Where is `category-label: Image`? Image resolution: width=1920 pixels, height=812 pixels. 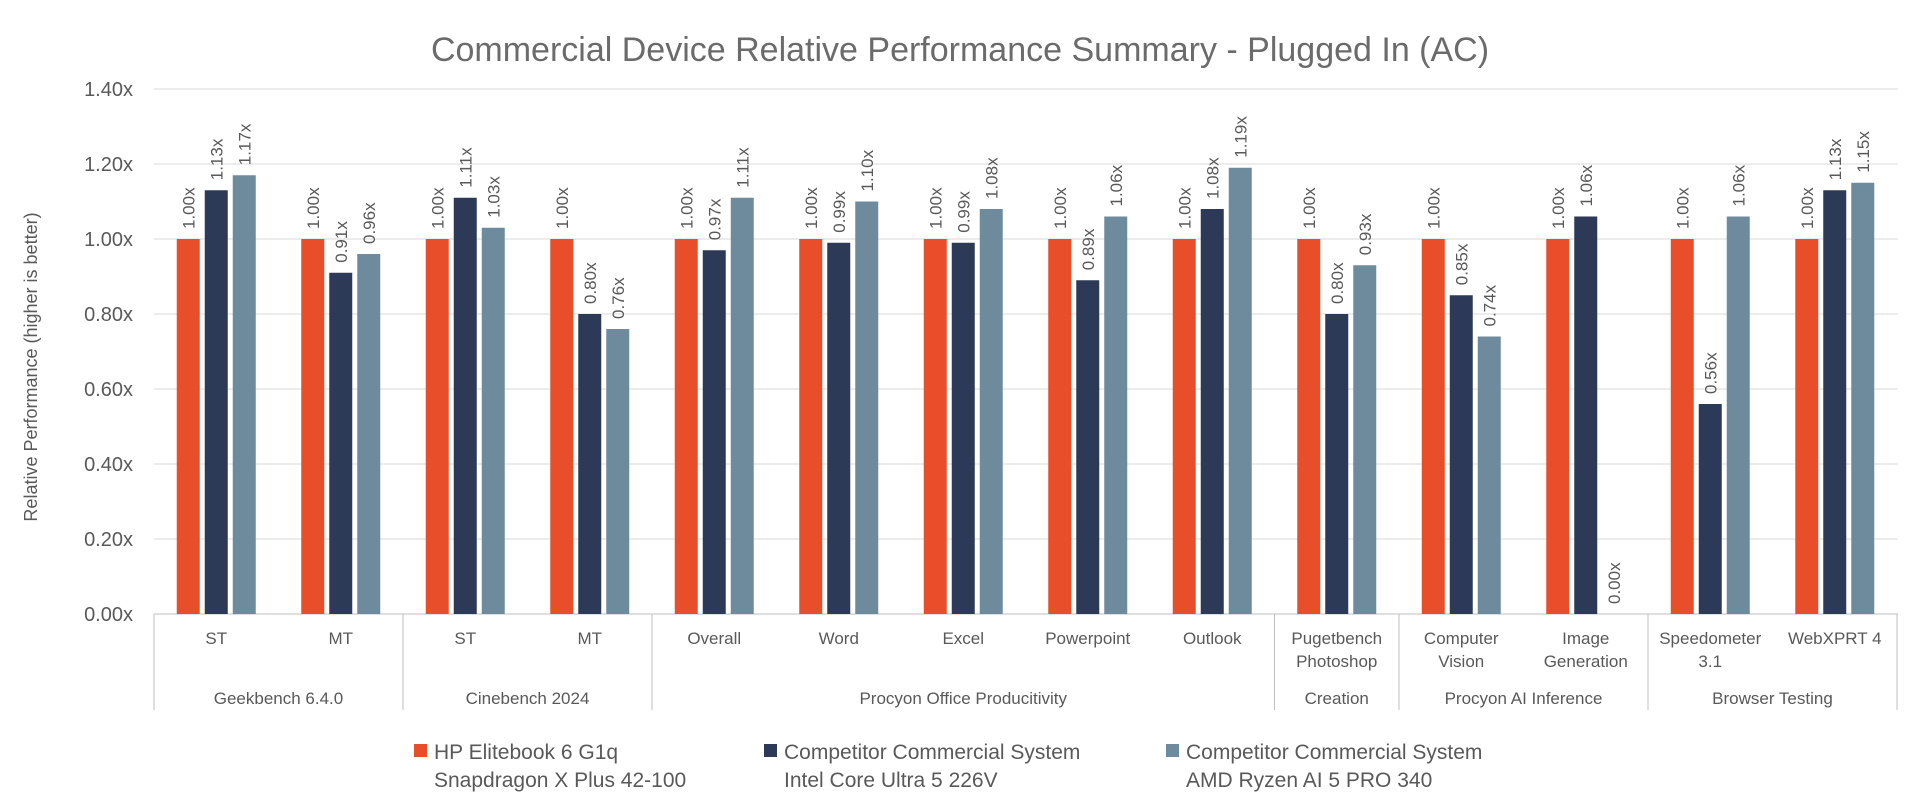 category-label: Image is located at coordinates (1585, 638).